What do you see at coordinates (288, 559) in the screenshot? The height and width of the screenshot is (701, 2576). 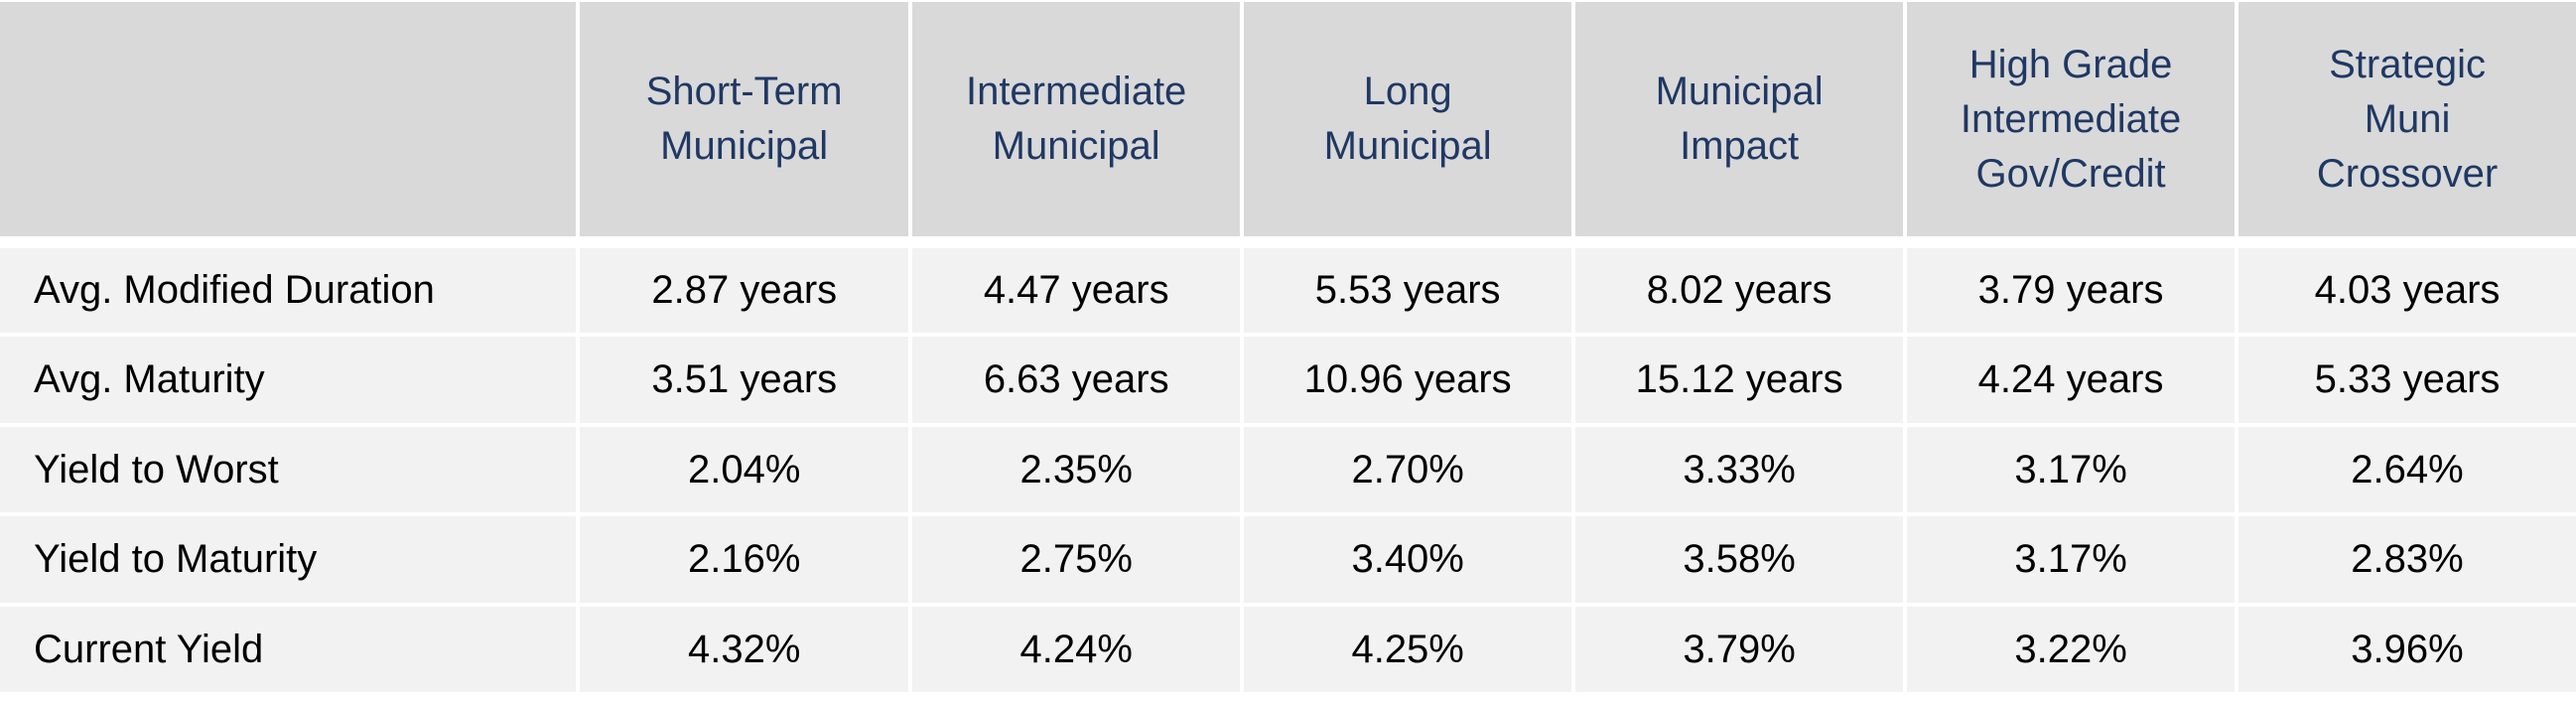 I see `row-label: Yield to Maturity` at bounding box center [288, 559].